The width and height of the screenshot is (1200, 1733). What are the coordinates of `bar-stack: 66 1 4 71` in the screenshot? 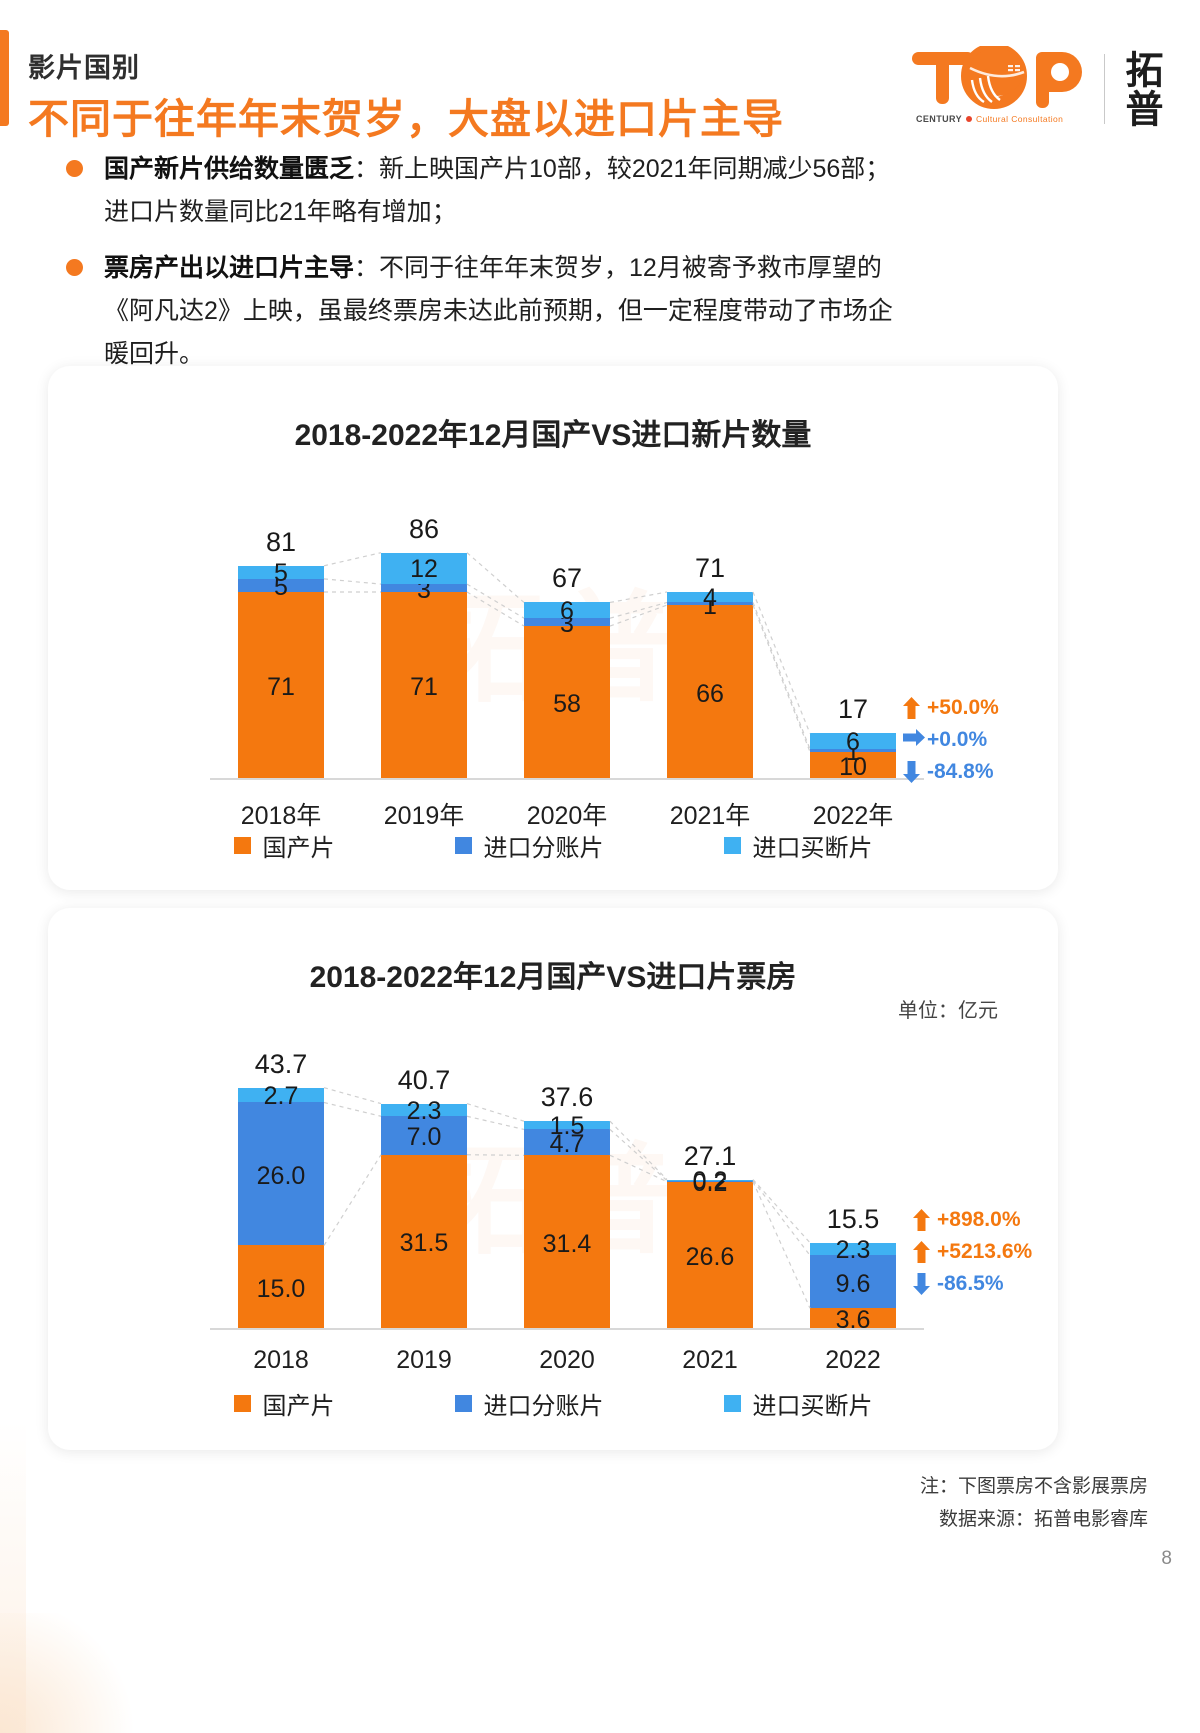 It's located at (710, 665).